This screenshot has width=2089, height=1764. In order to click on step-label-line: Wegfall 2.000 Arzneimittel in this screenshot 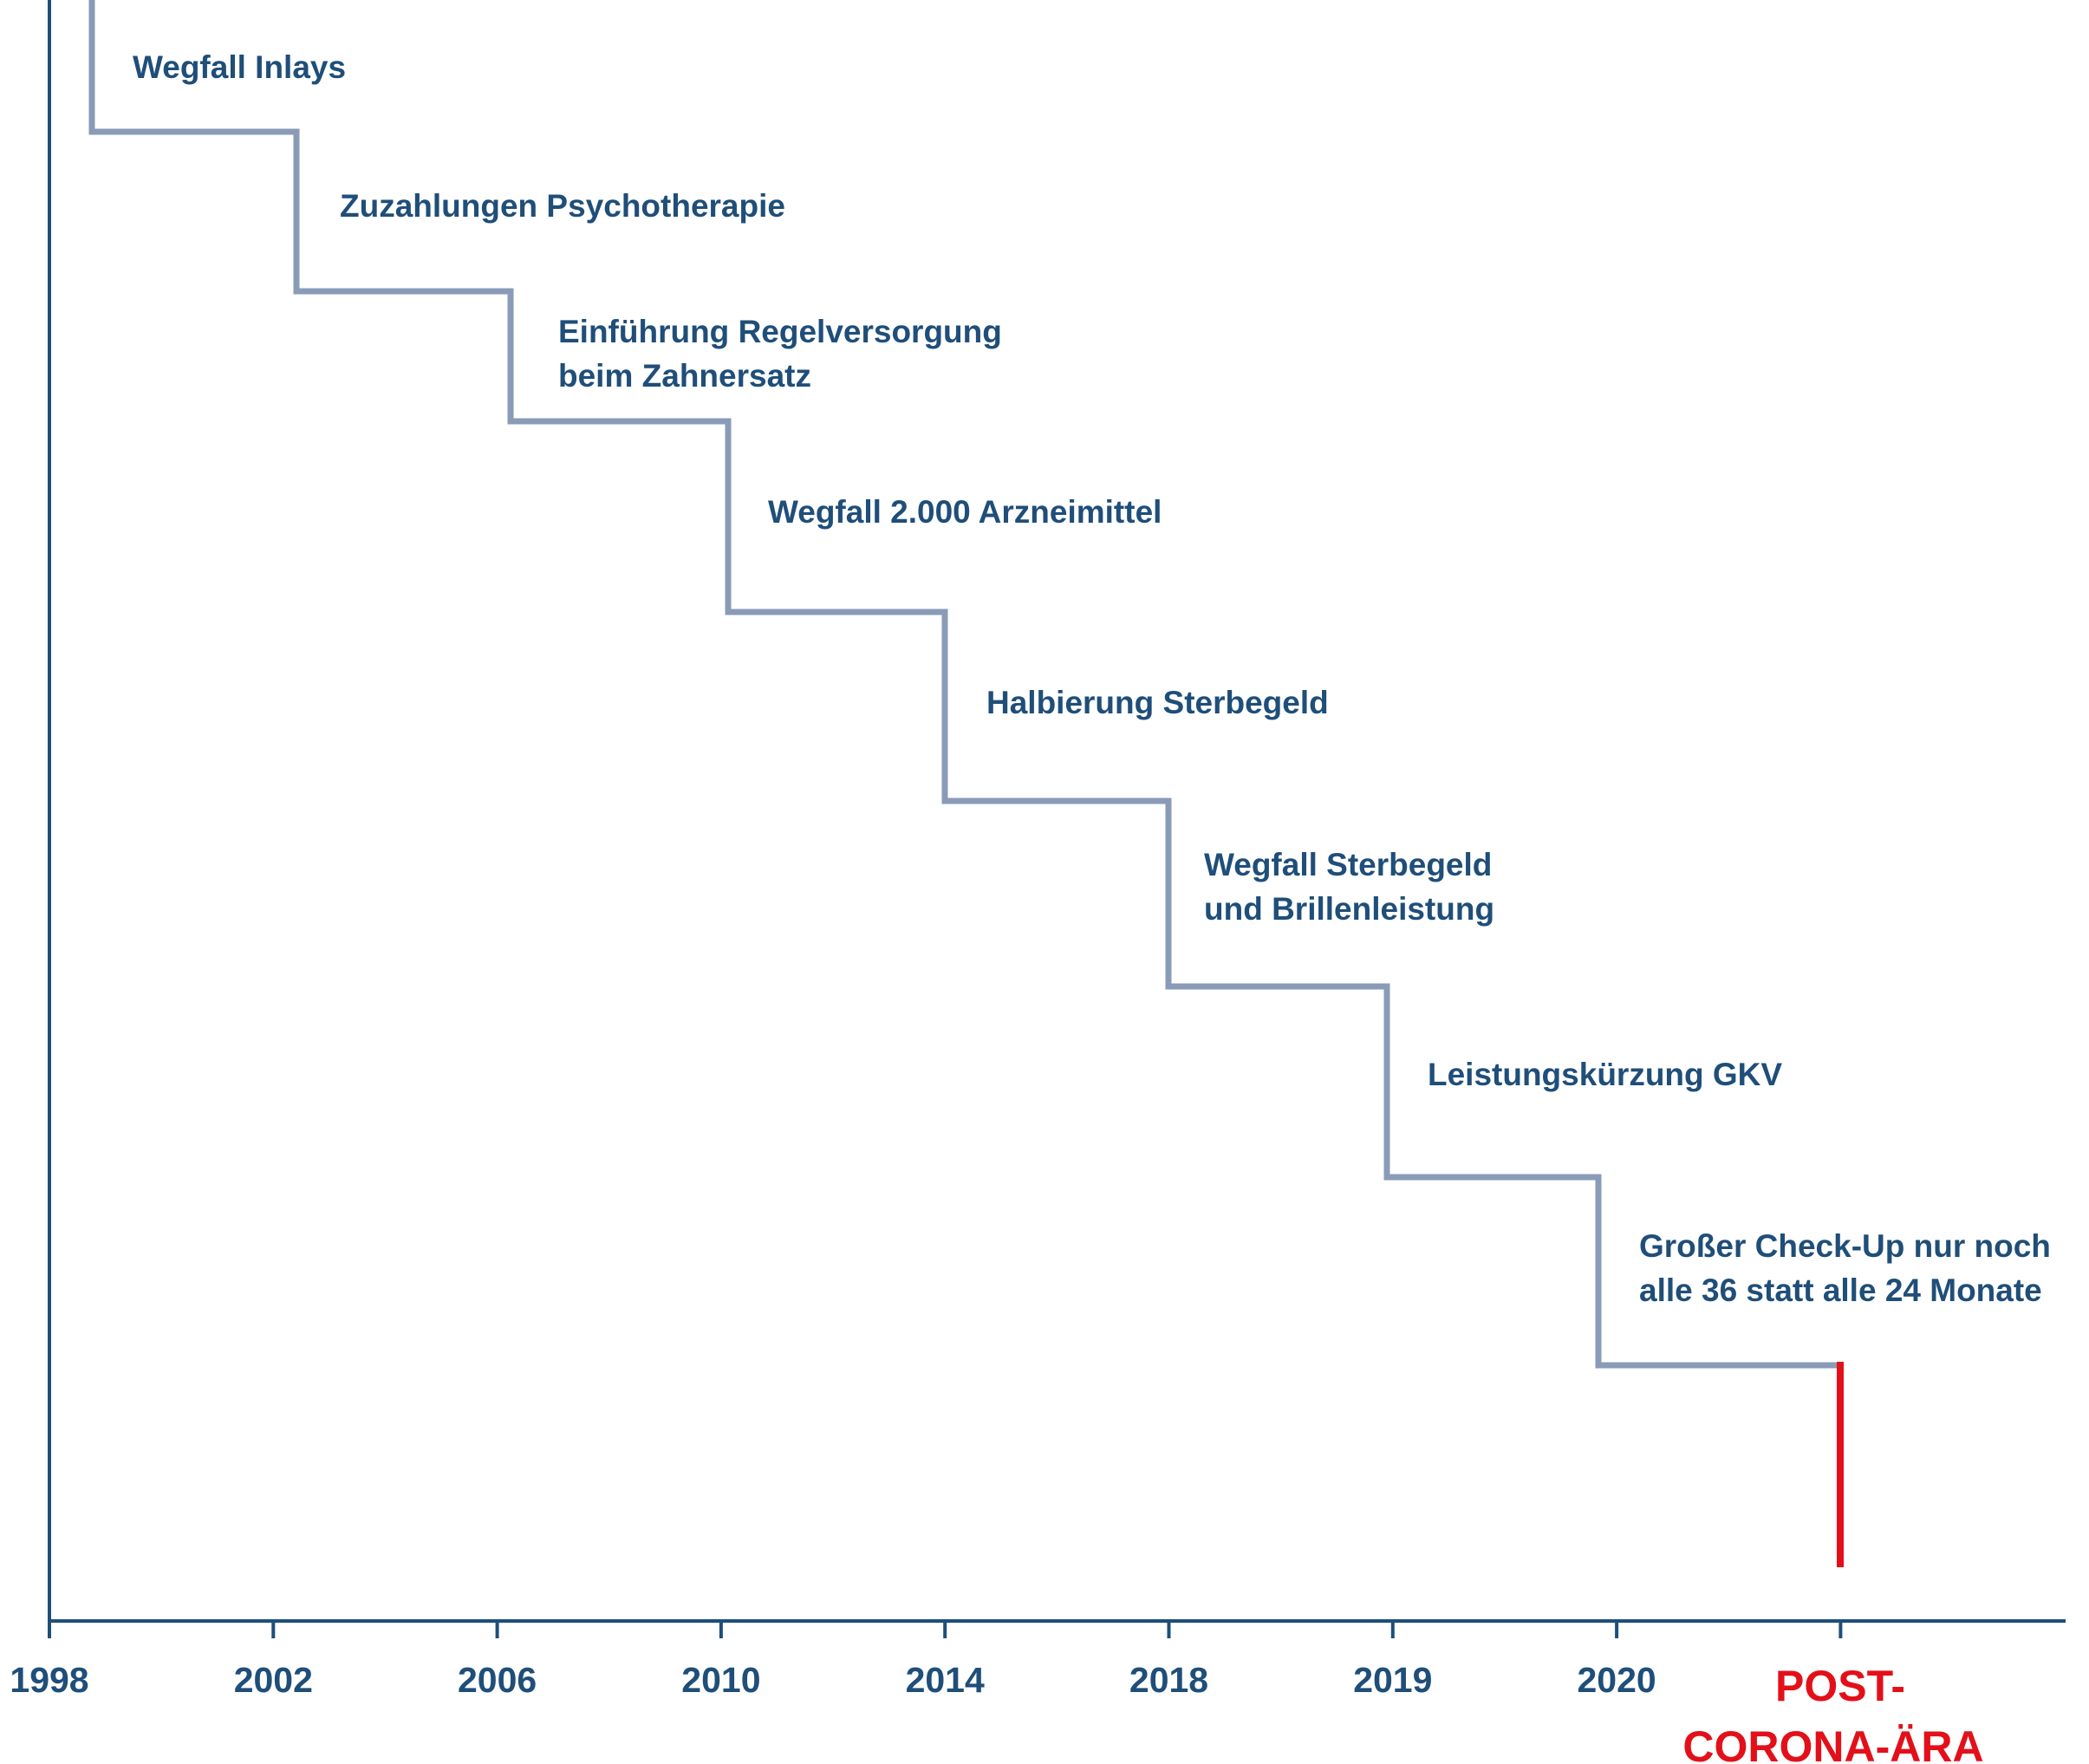, I will do `click(965, 512)`.